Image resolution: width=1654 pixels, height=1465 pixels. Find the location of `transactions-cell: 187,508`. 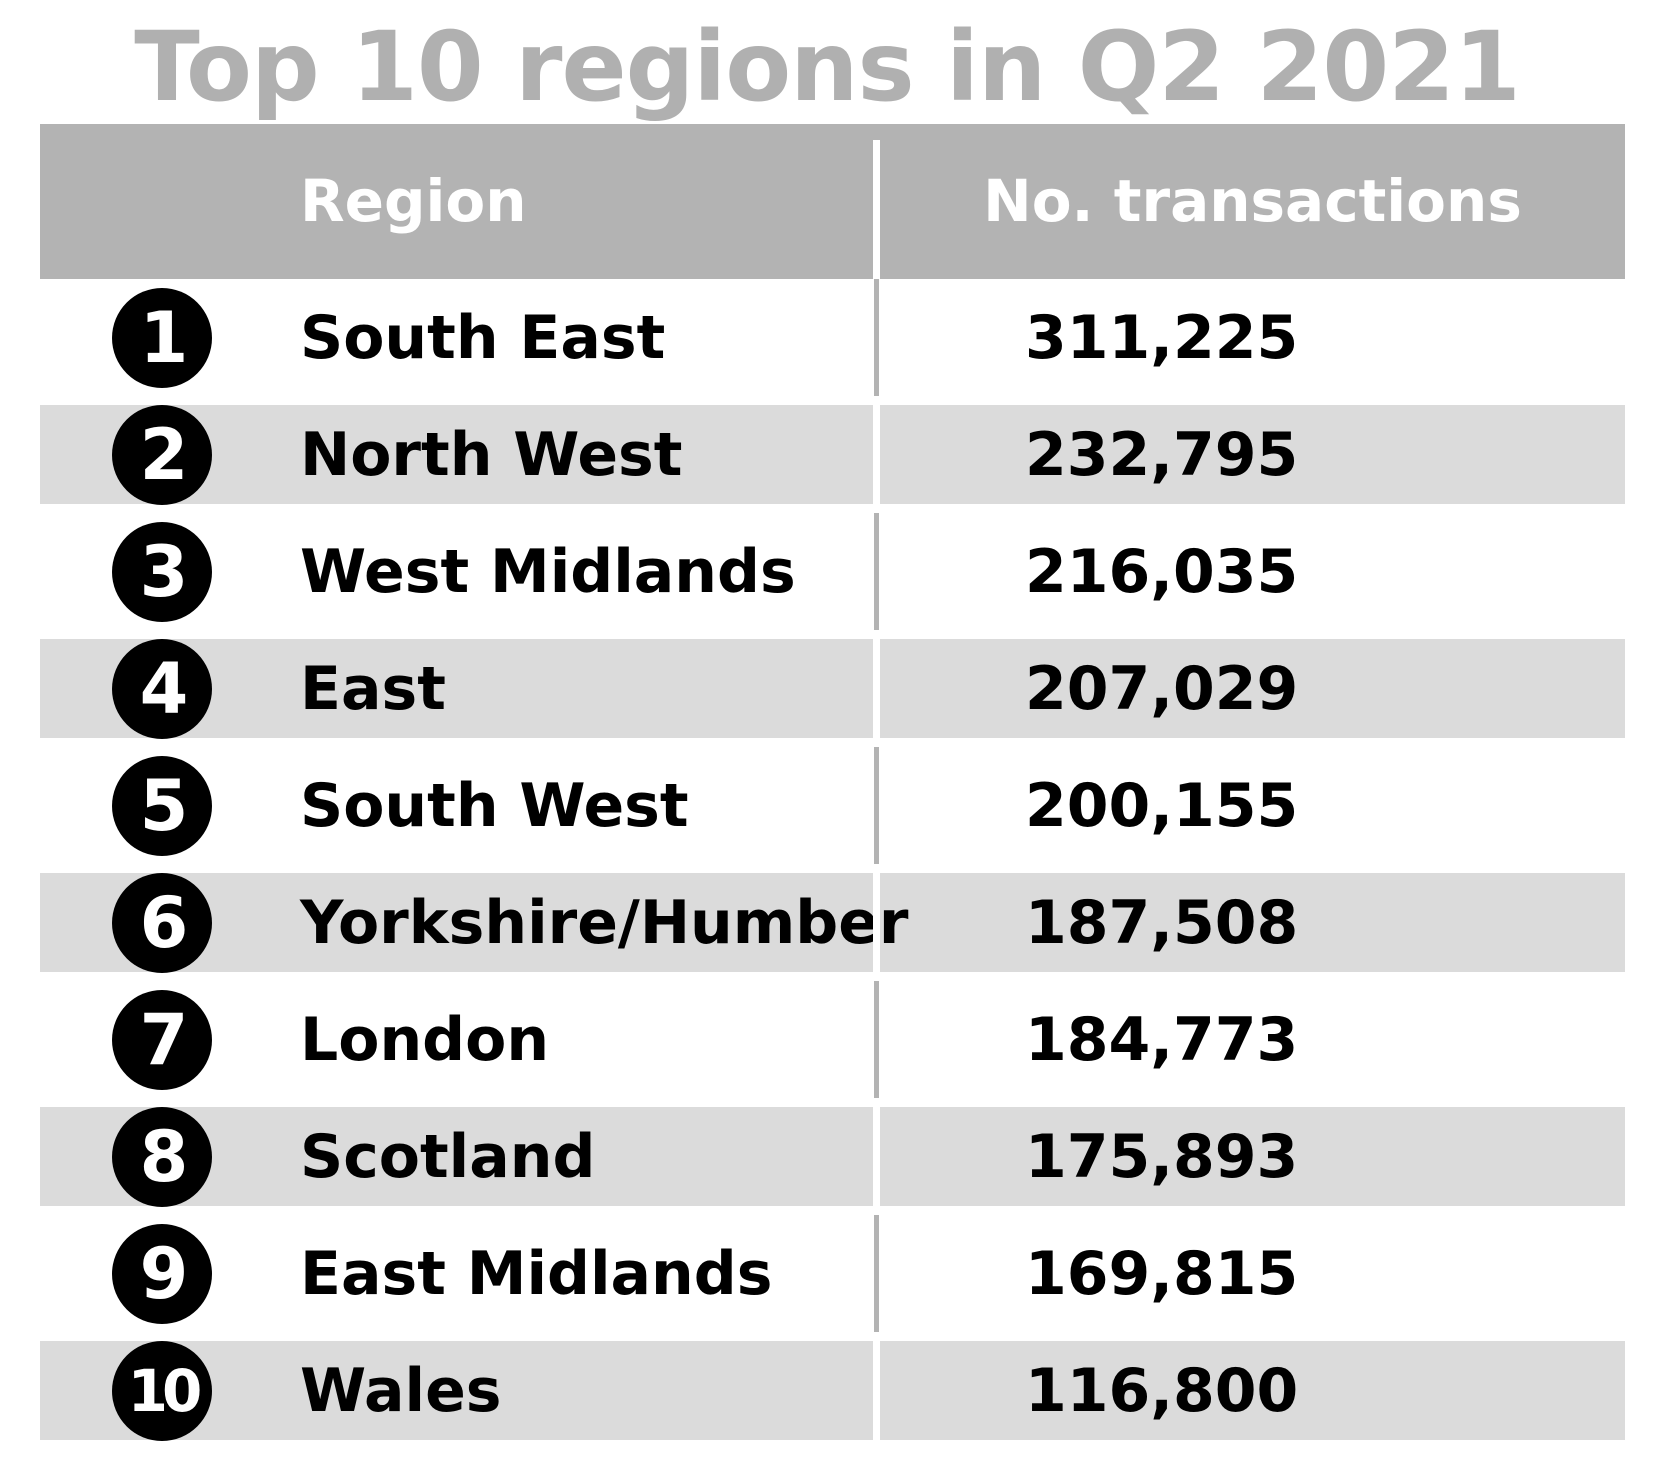

transactions-cell: 187,508 is located at coordinates (1162, 922).